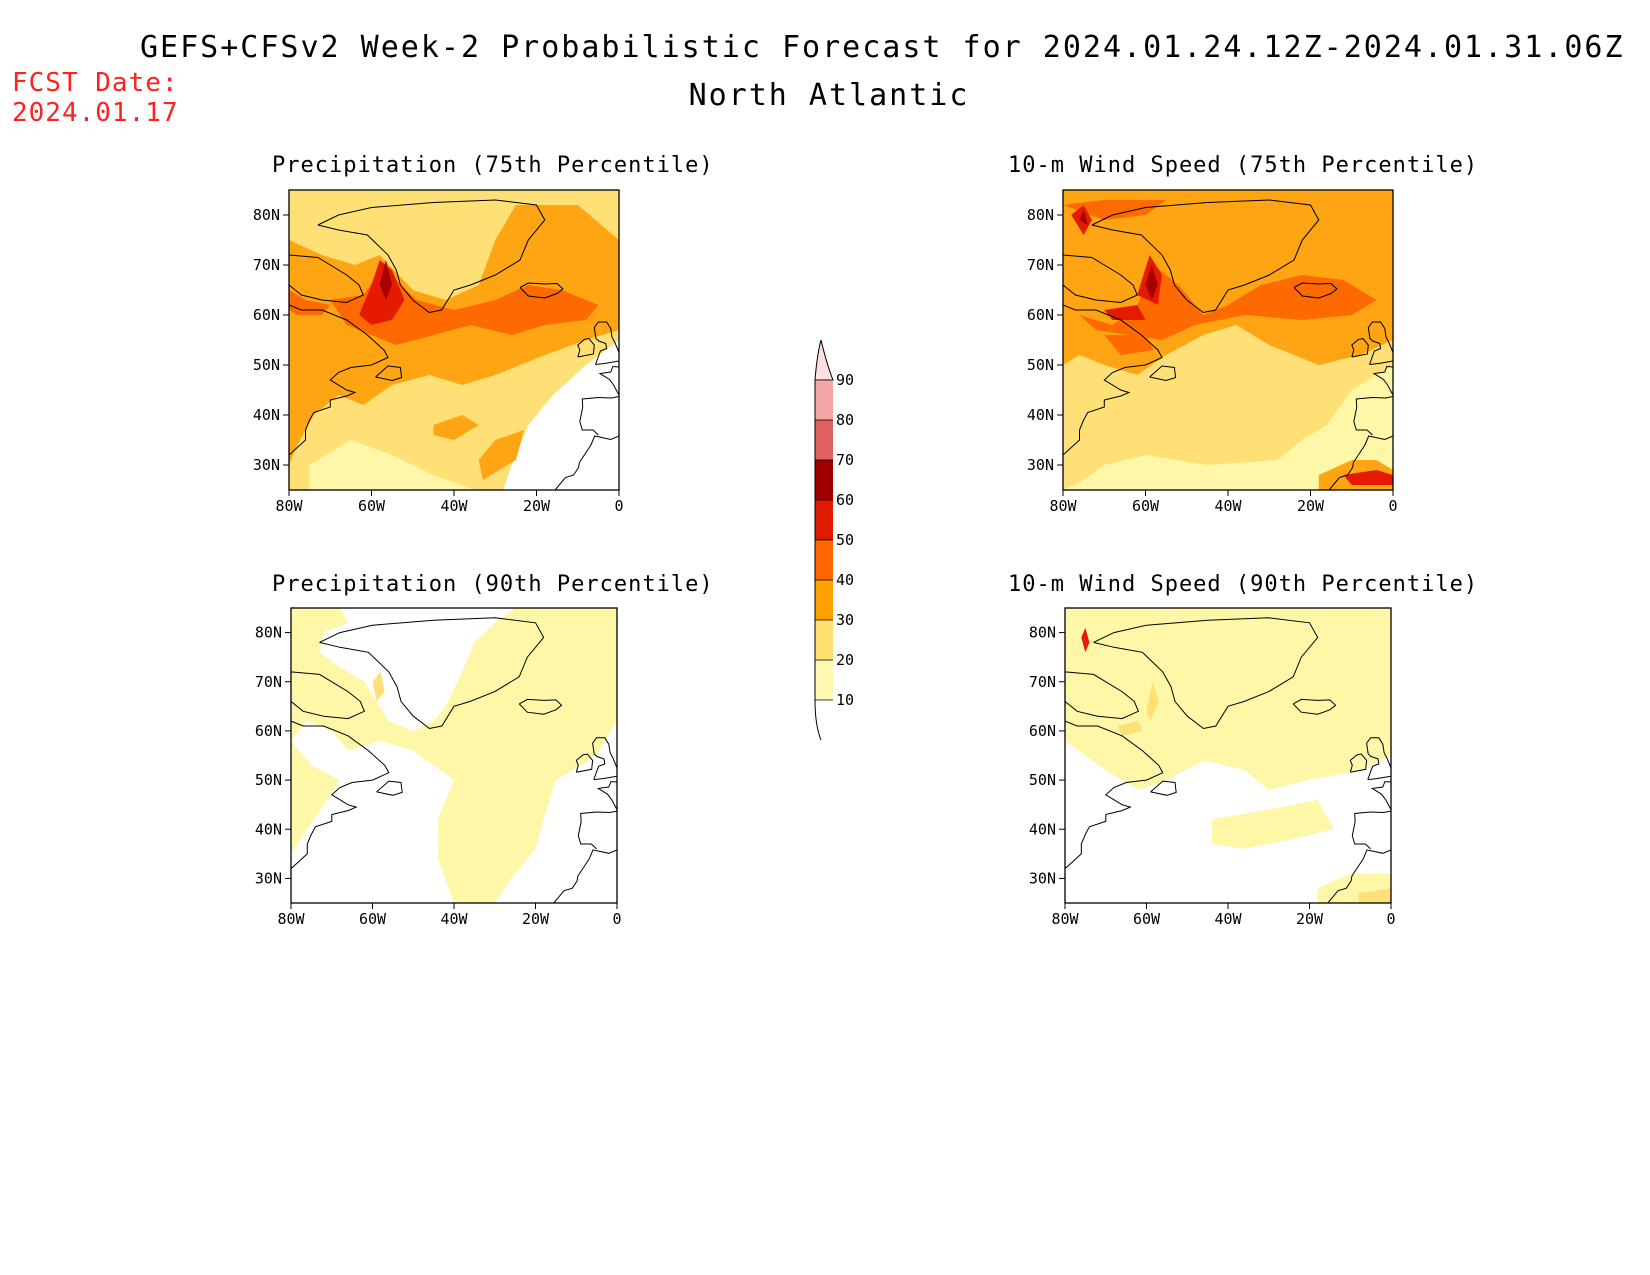 The image size is (1650, 1275). What do you see at coordinates (1228, 506) in the screenshot?
I see `wind-75-lon-label: 40W` at bounding box center [1228, 506].